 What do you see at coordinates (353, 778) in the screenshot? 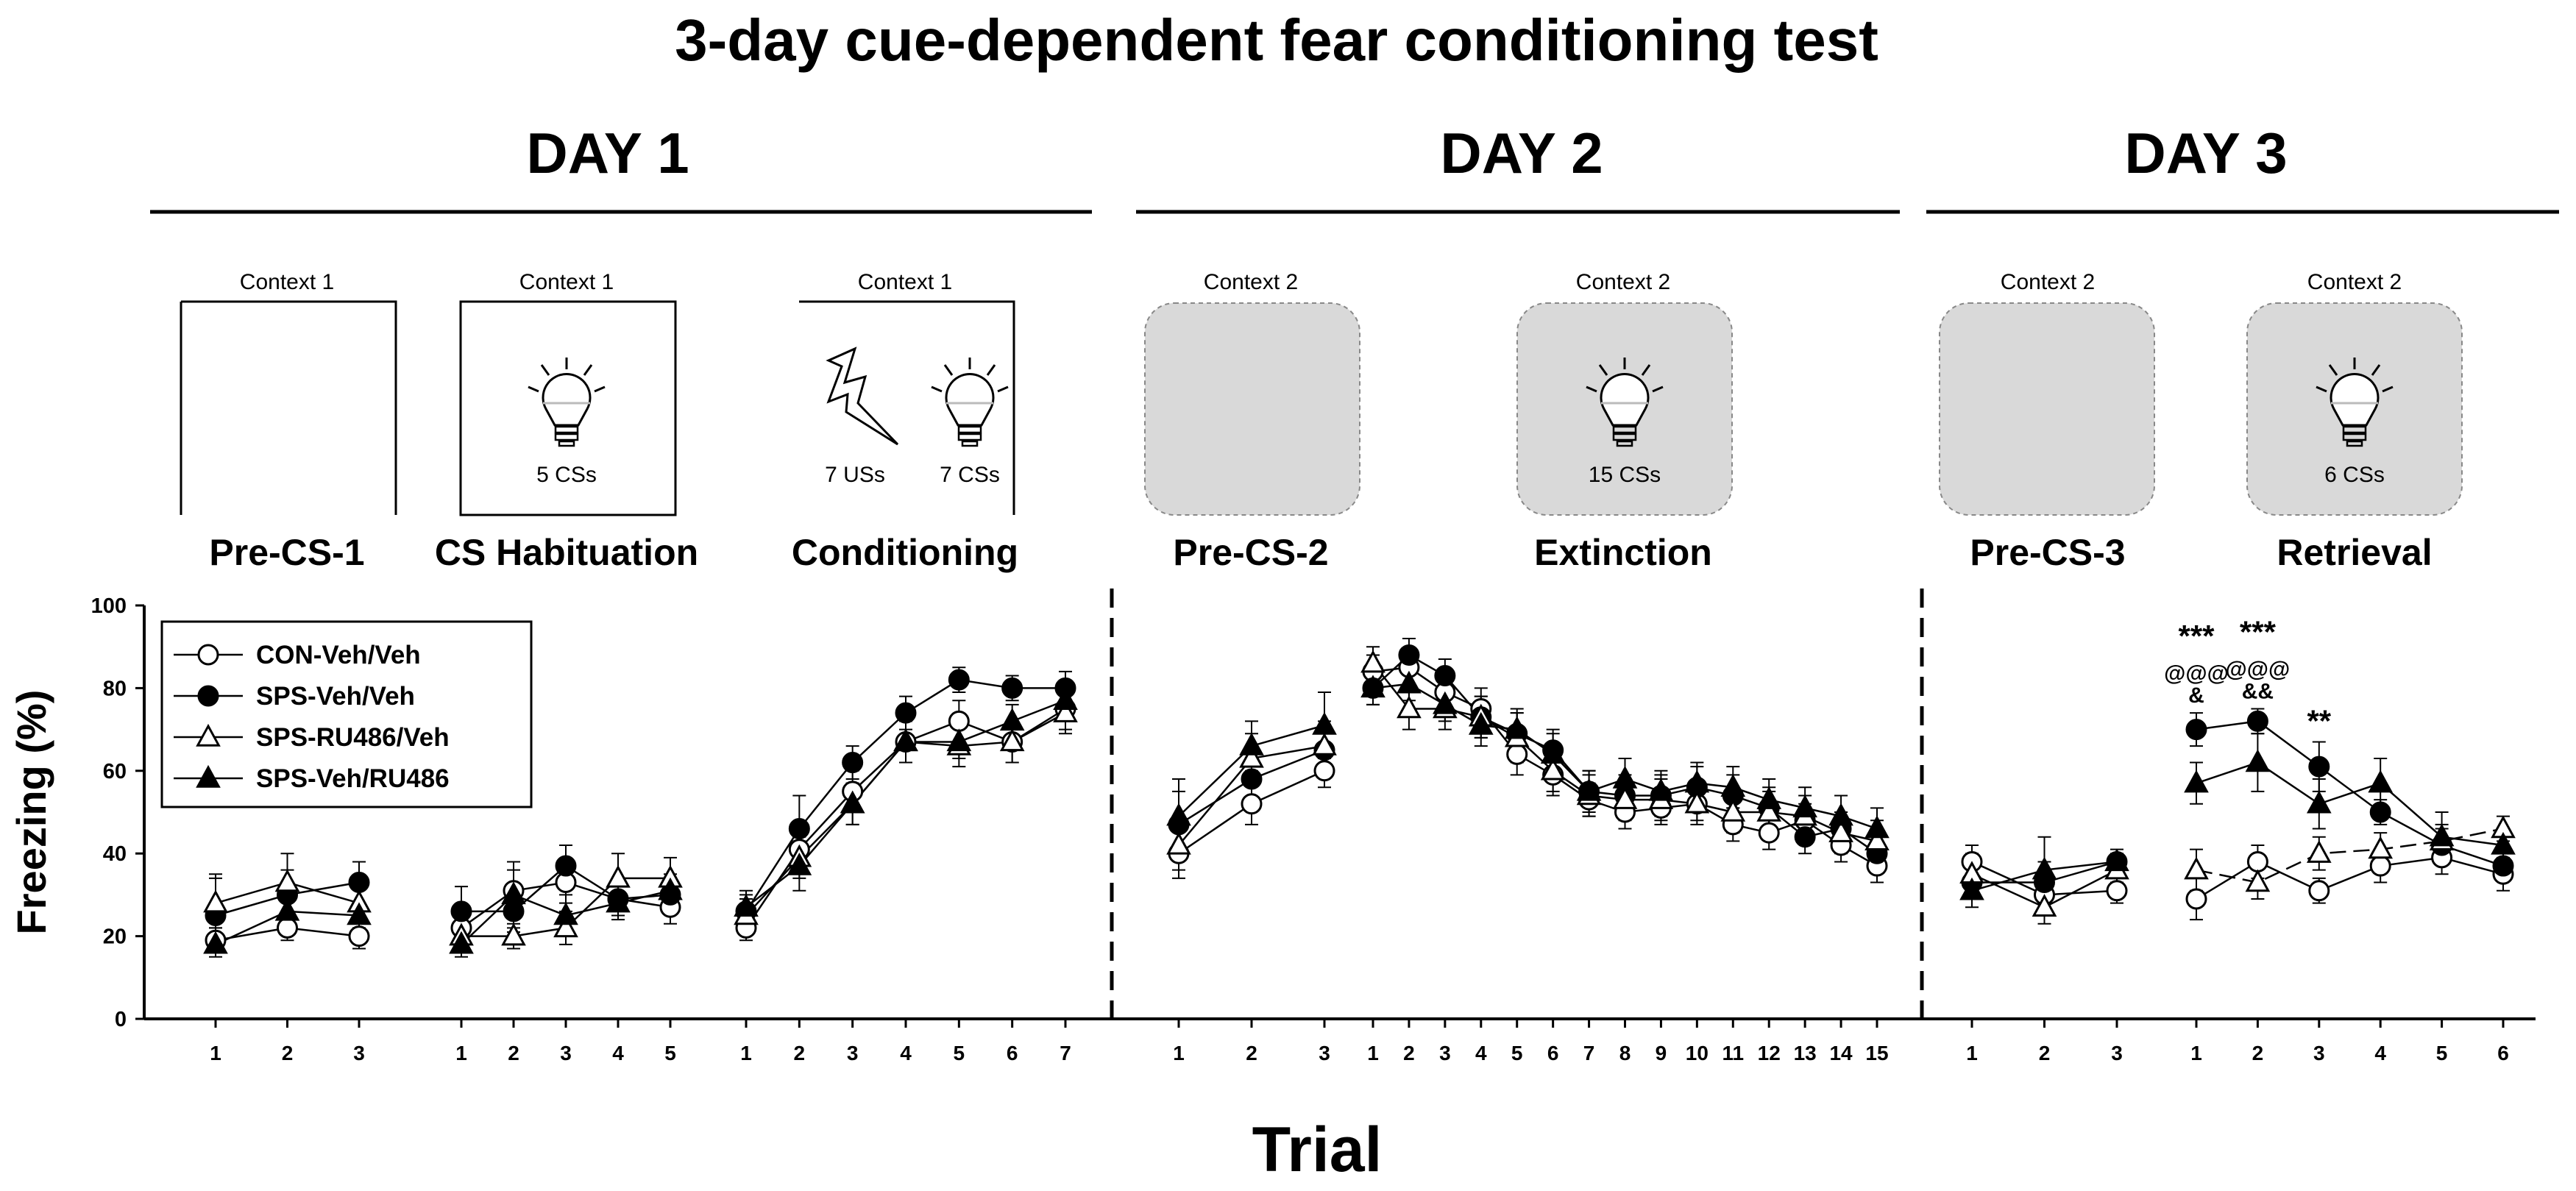
I see `legend-label: SPS-Veh/RU486` at bounding box center [353, 778].